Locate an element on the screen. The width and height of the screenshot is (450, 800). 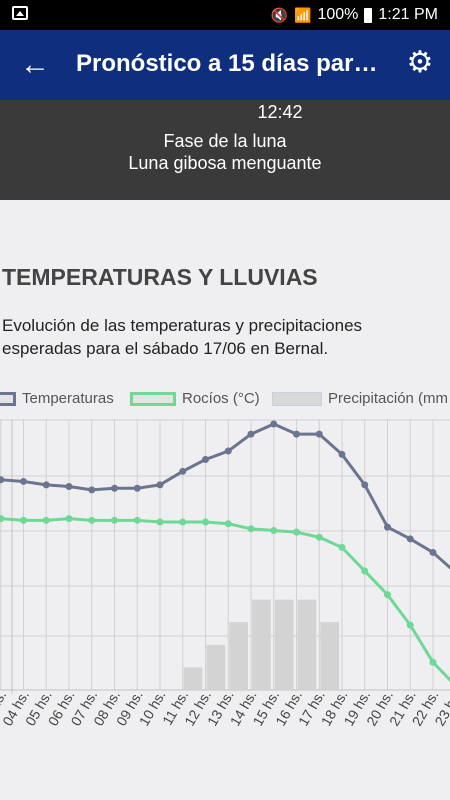
back-button: ← is located at coordinates (37, 65).